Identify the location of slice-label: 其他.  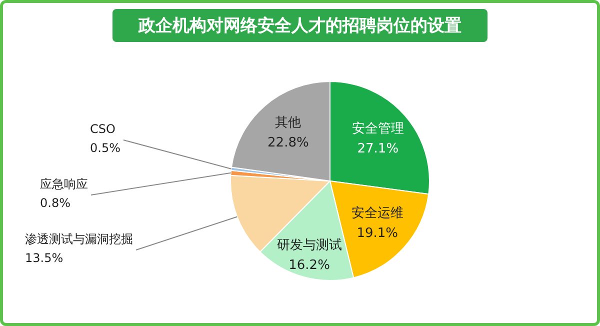
(288, 122).